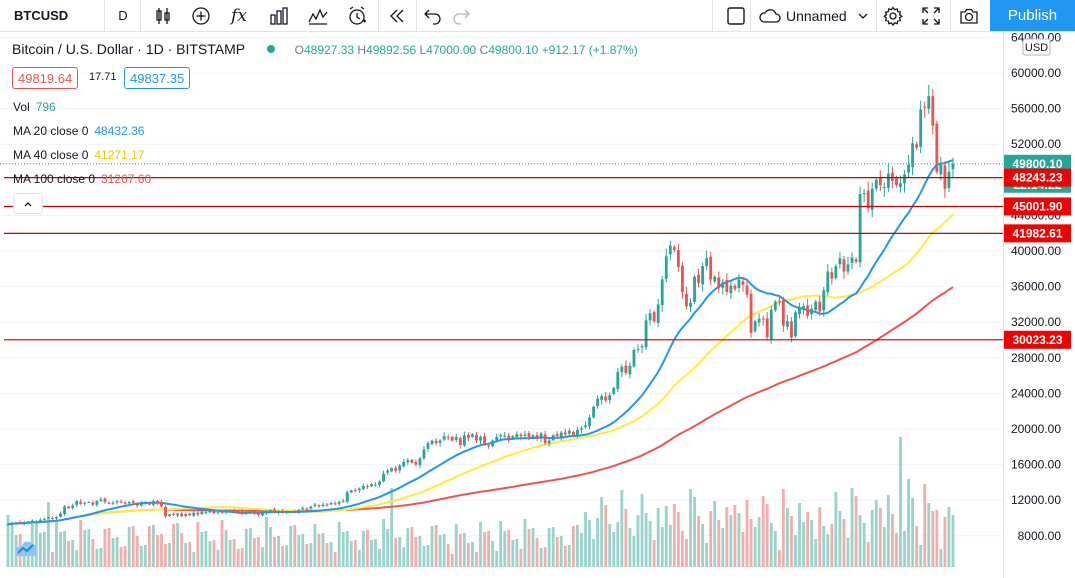  Describe the element at coordinates (79, 155) in the screenshot. I see `ma40-legend: MA 40 close 0 41271.17` at that location.